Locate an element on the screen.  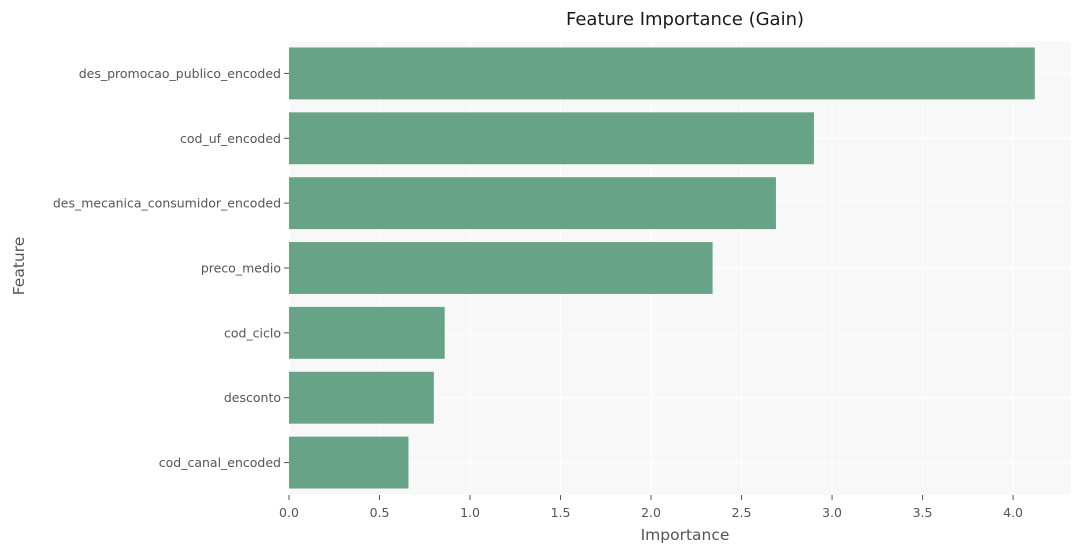
x-tick-label: 2.5 is located at coordinates (742, 512).